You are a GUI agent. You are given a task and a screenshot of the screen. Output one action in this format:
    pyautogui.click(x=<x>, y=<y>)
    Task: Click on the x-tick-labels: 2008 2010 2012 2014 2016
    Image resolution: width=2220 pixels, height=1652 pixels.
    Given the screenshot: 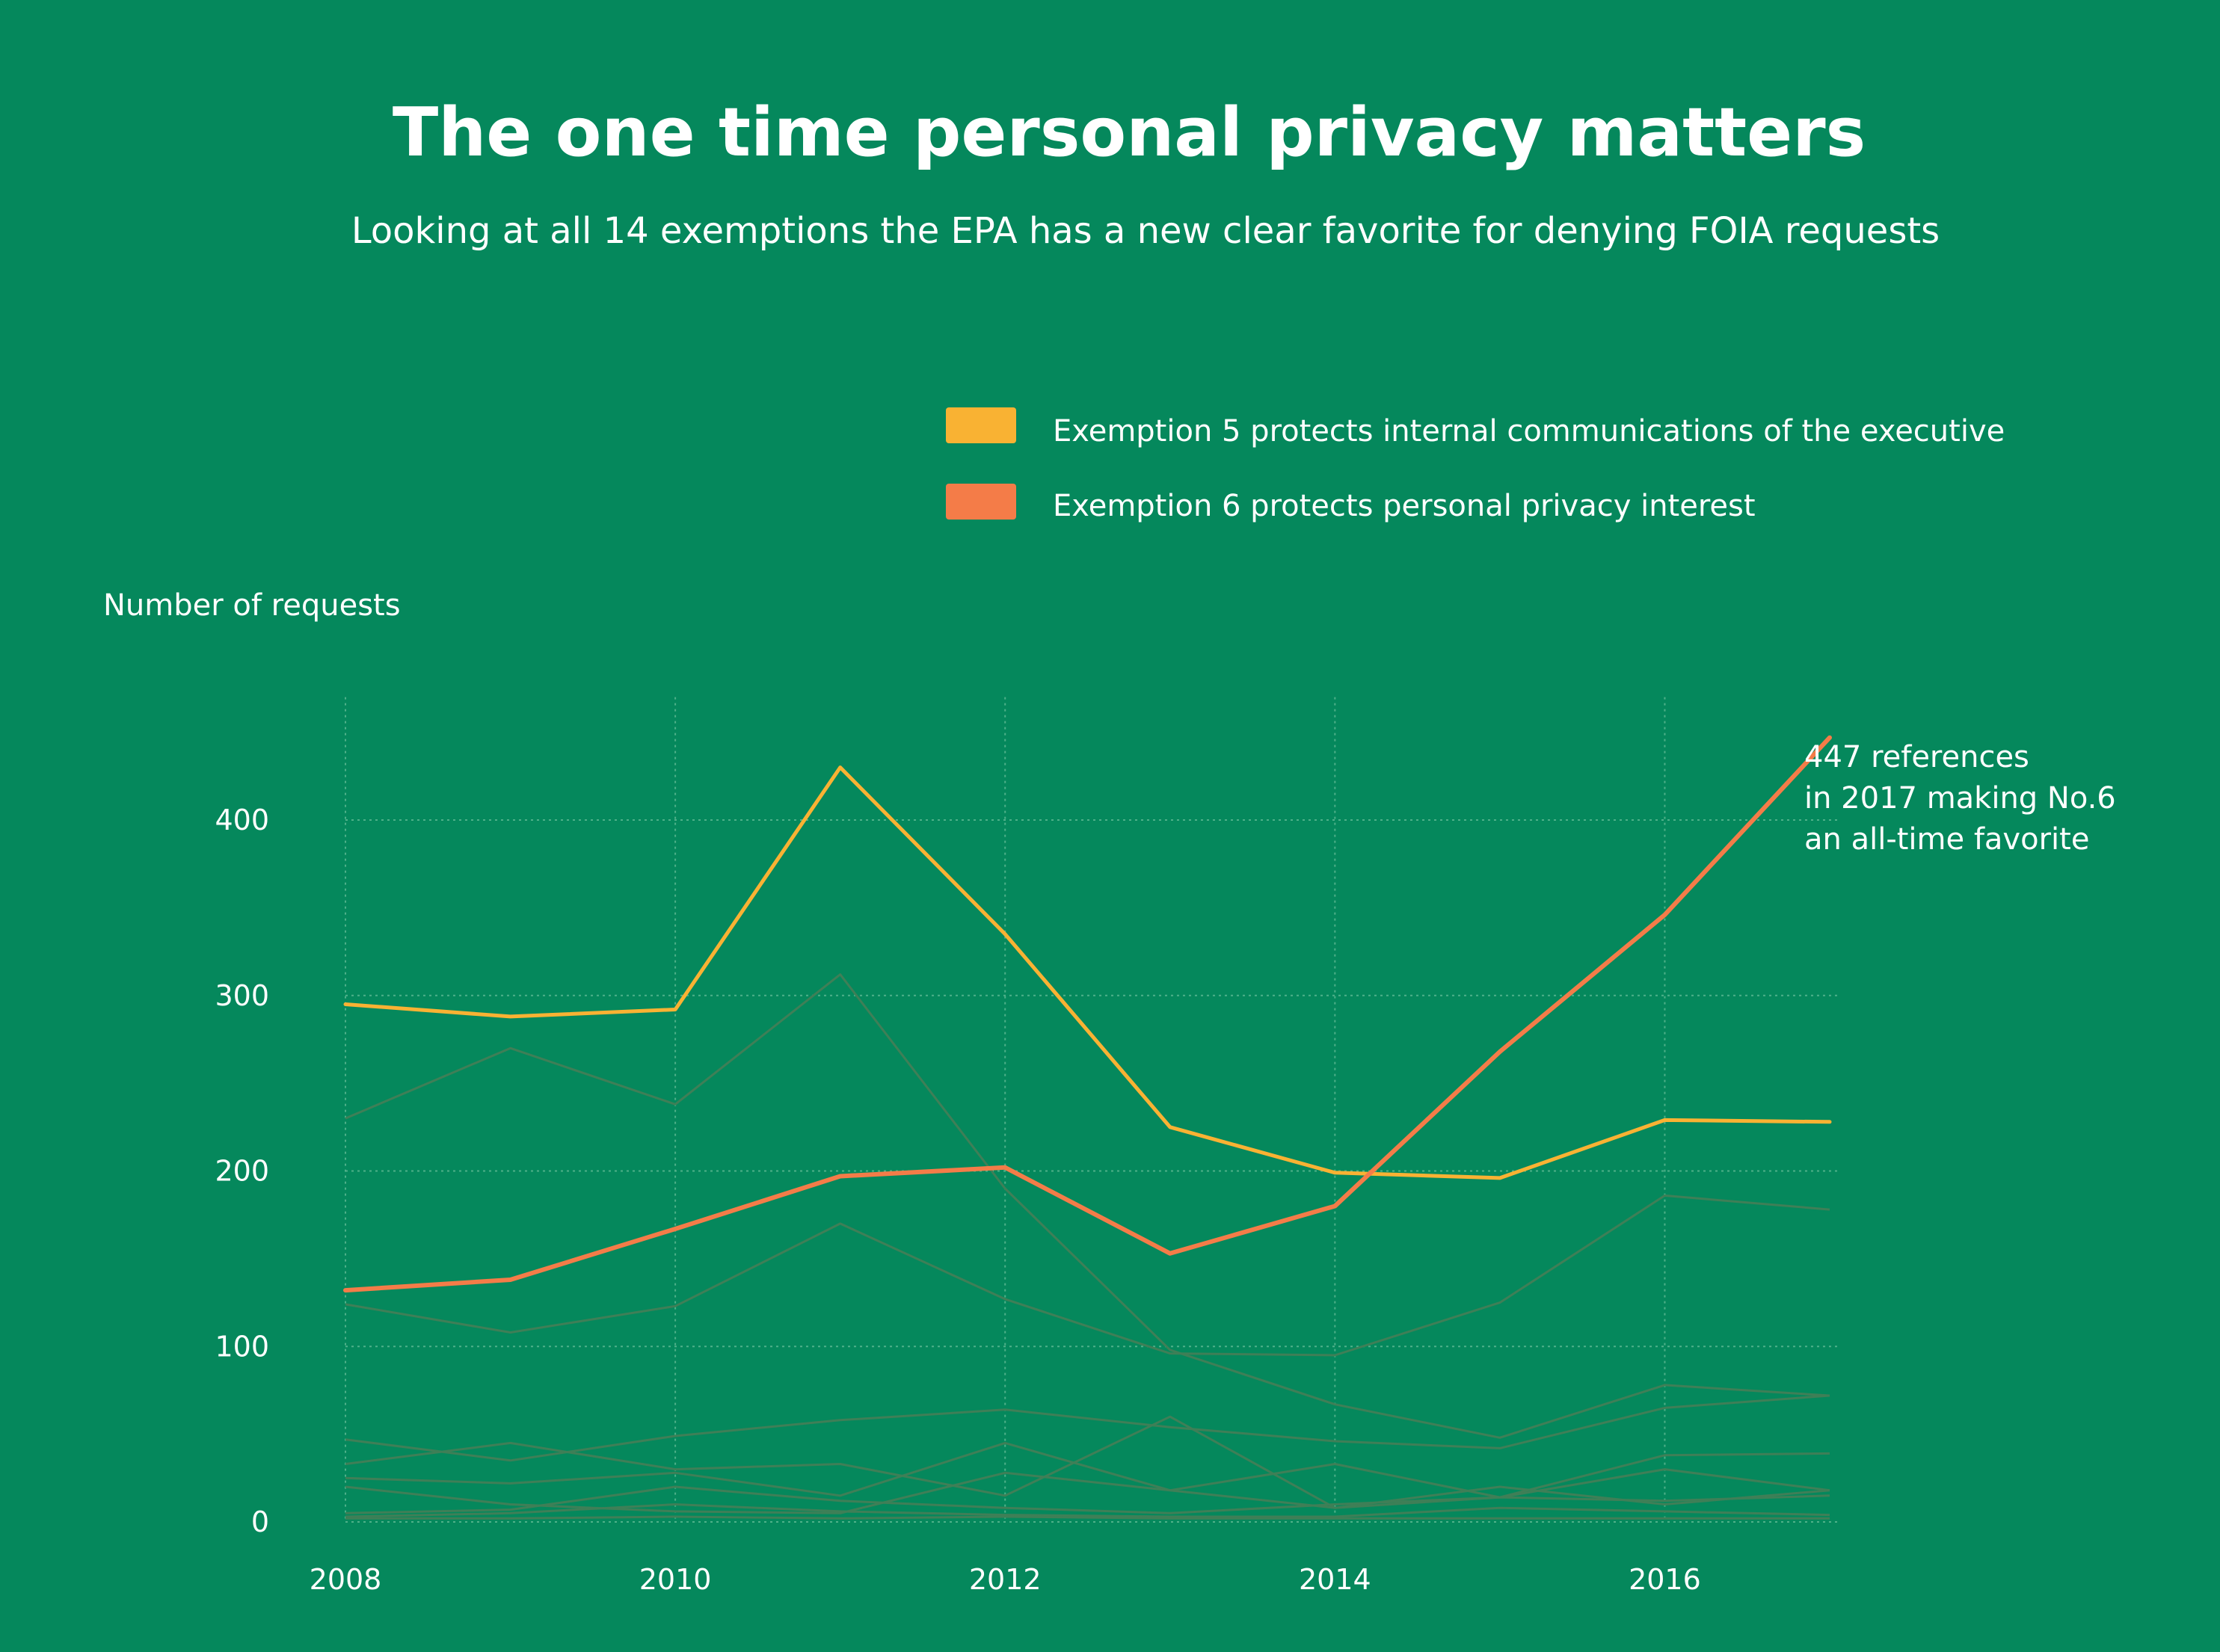 What is the action you would take?
    pyautogui.click(x=1006, y=1580)
    